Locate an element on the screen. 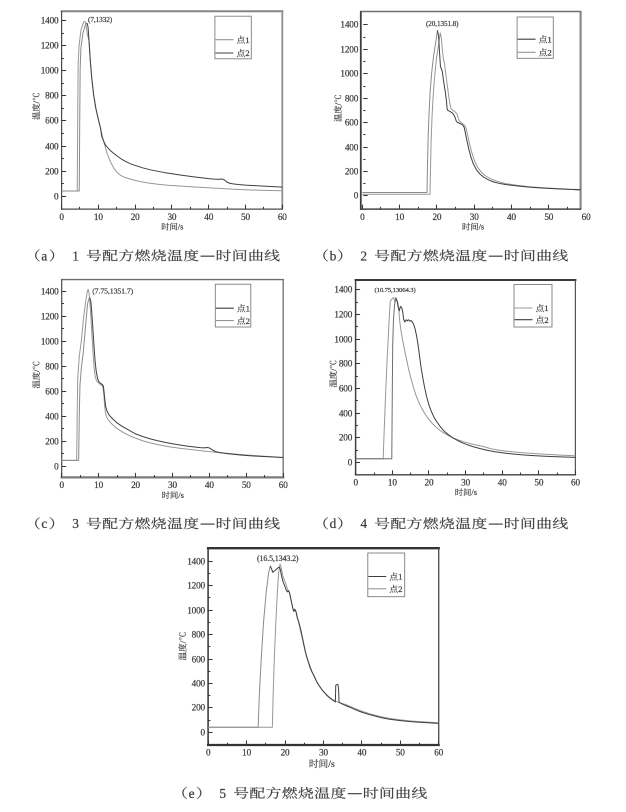 The width and height of the screenshot is (626, 812). svg-text: 4 is located at coordinates (363, 523).